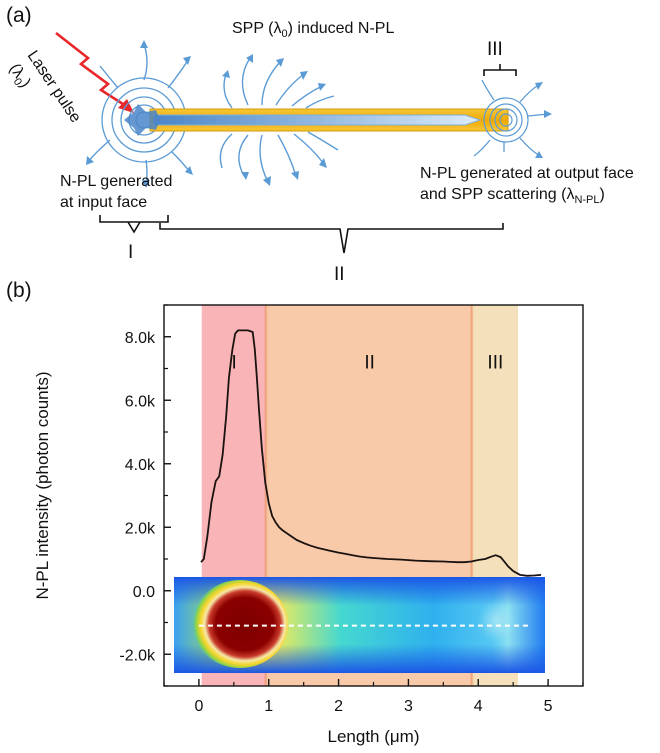  I want to click on input-face-label-line1: N-PL generated, so click(116, 181).